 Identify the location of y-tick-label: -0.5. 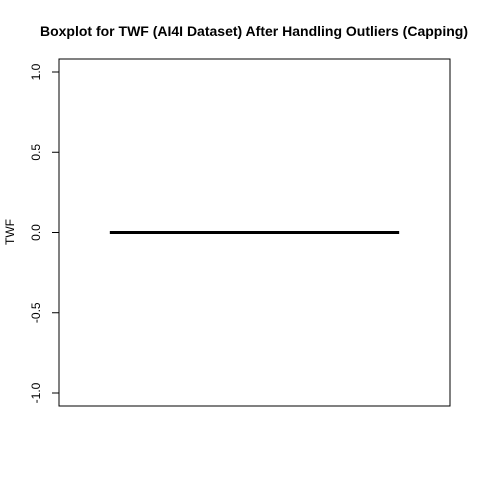
(36, 312).